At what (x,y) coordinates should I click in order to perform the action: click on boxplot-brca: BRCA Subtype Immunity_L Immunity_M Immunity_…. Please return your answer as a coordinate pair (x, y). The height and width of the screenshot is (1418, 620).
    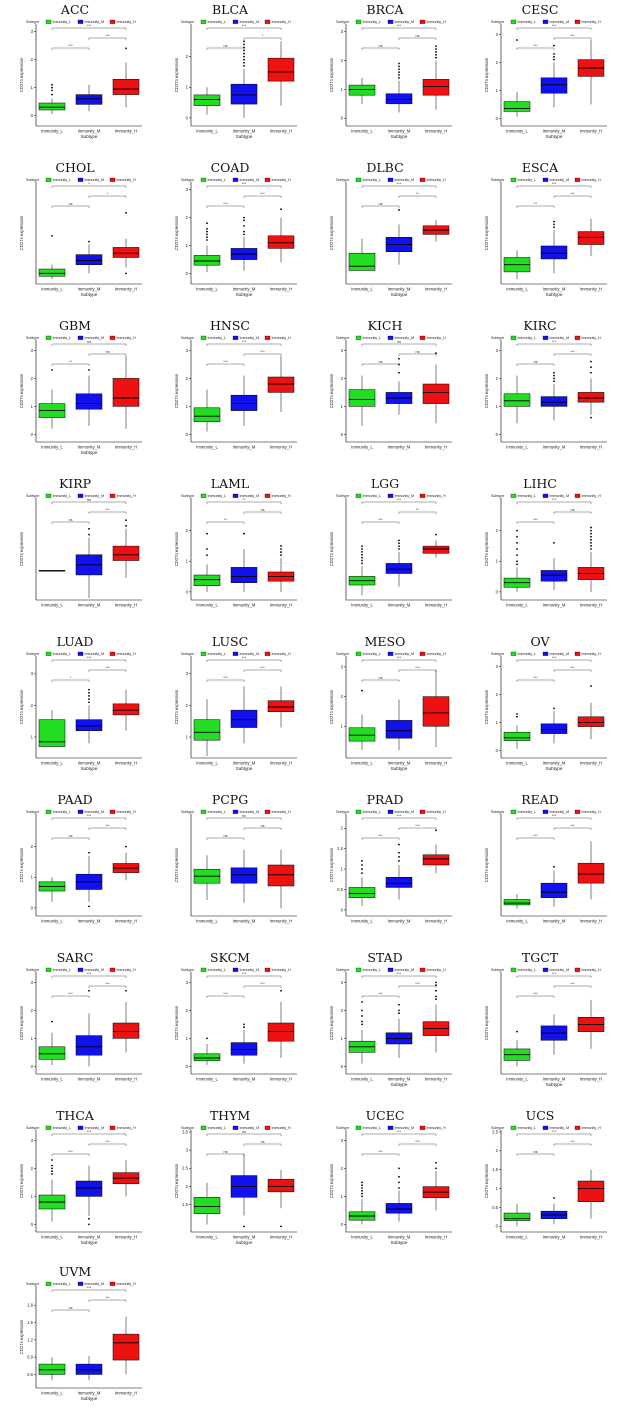
    Looking at the image, I should click on (390, 70).